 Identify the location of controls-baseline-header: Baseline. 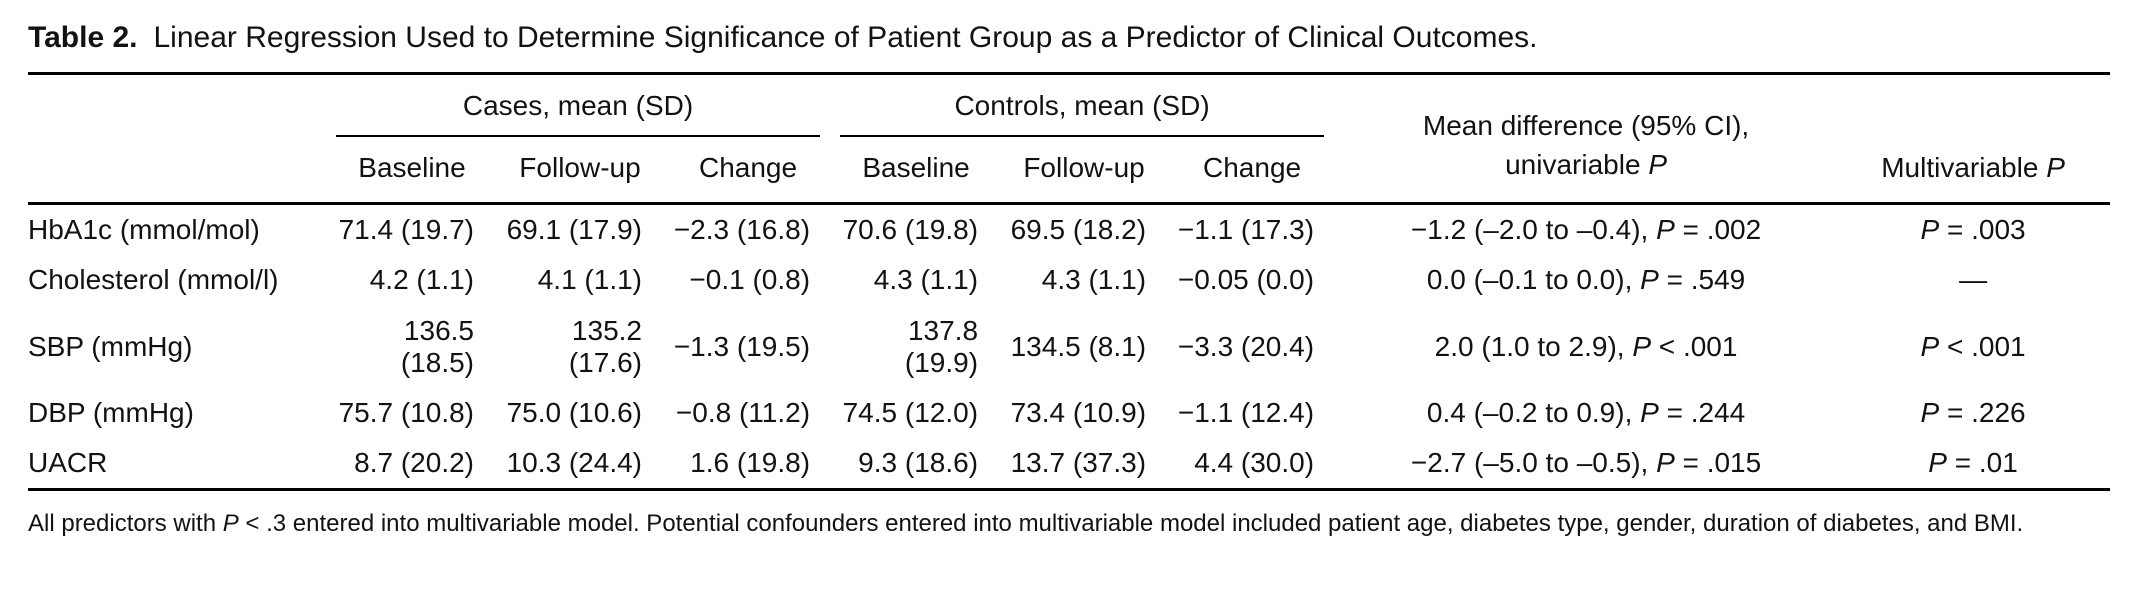
(916, 167).